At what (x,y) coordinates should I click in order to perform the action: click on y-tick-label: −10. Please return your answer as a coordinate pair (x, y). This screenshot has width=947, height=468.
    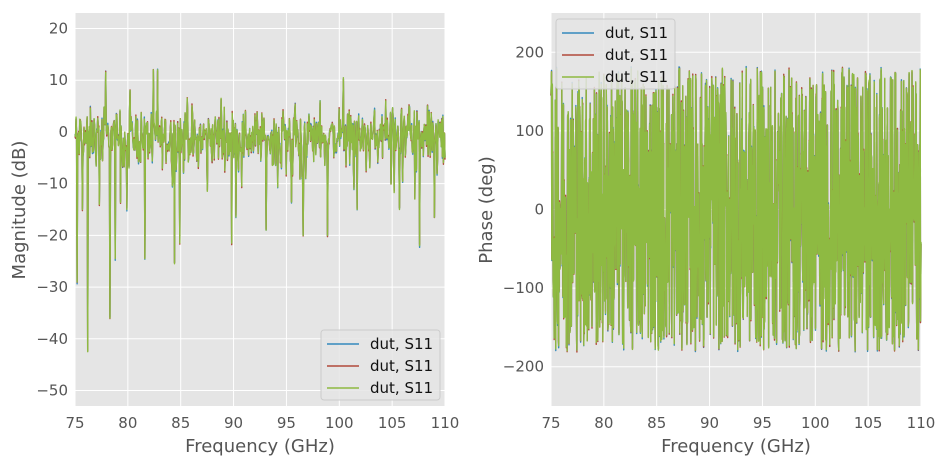
    Looking at the image, I should click on (52, 184).